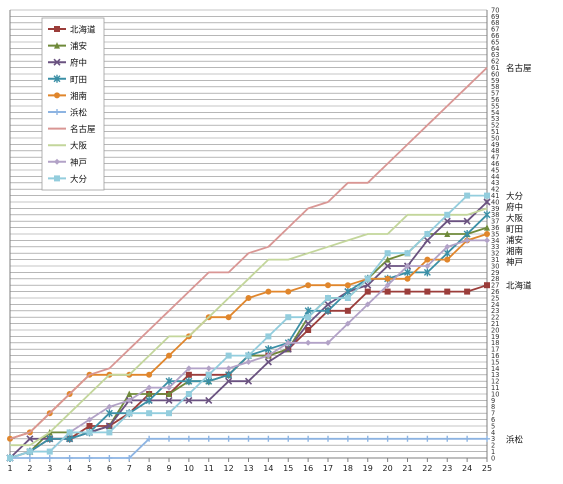  I want to click on y-tick-label: 60, so click(495, 74).